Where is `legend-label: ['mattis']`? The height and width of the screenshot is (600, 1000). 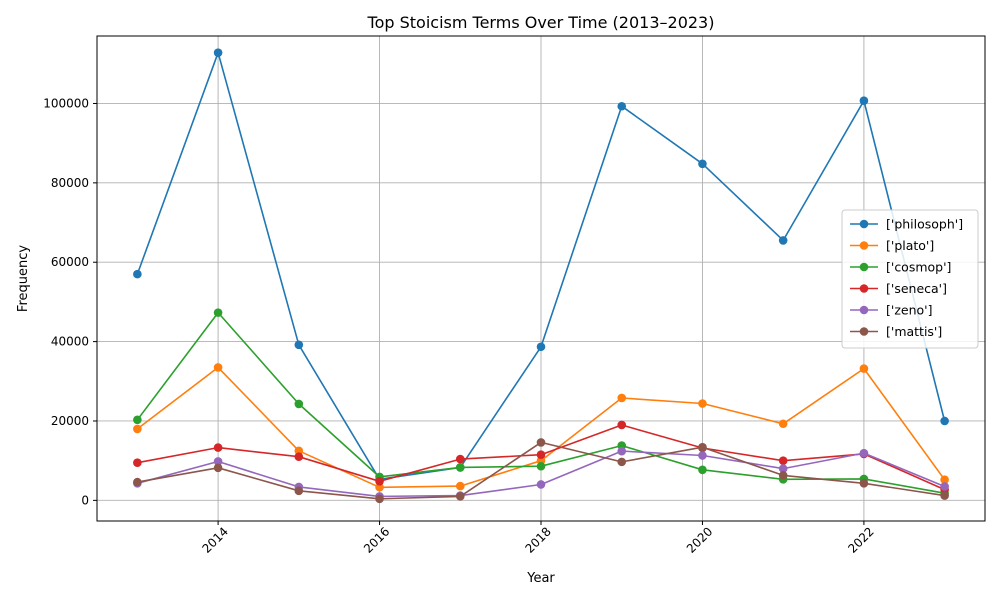 legend-label: ['mattis'] is located at coordinates (914, 331).